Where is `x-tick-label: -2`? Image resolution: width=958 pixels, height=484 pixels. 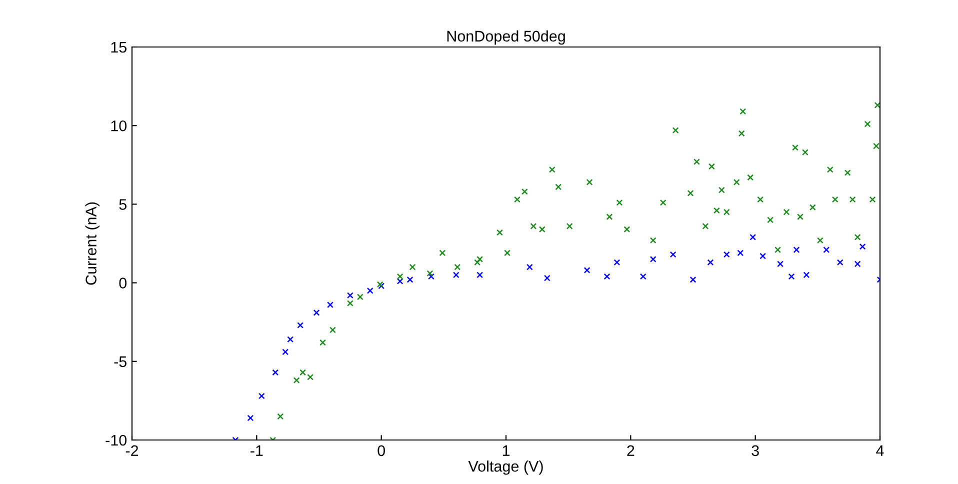 x-tick-label: -2 is located at coordinates (132, 450).